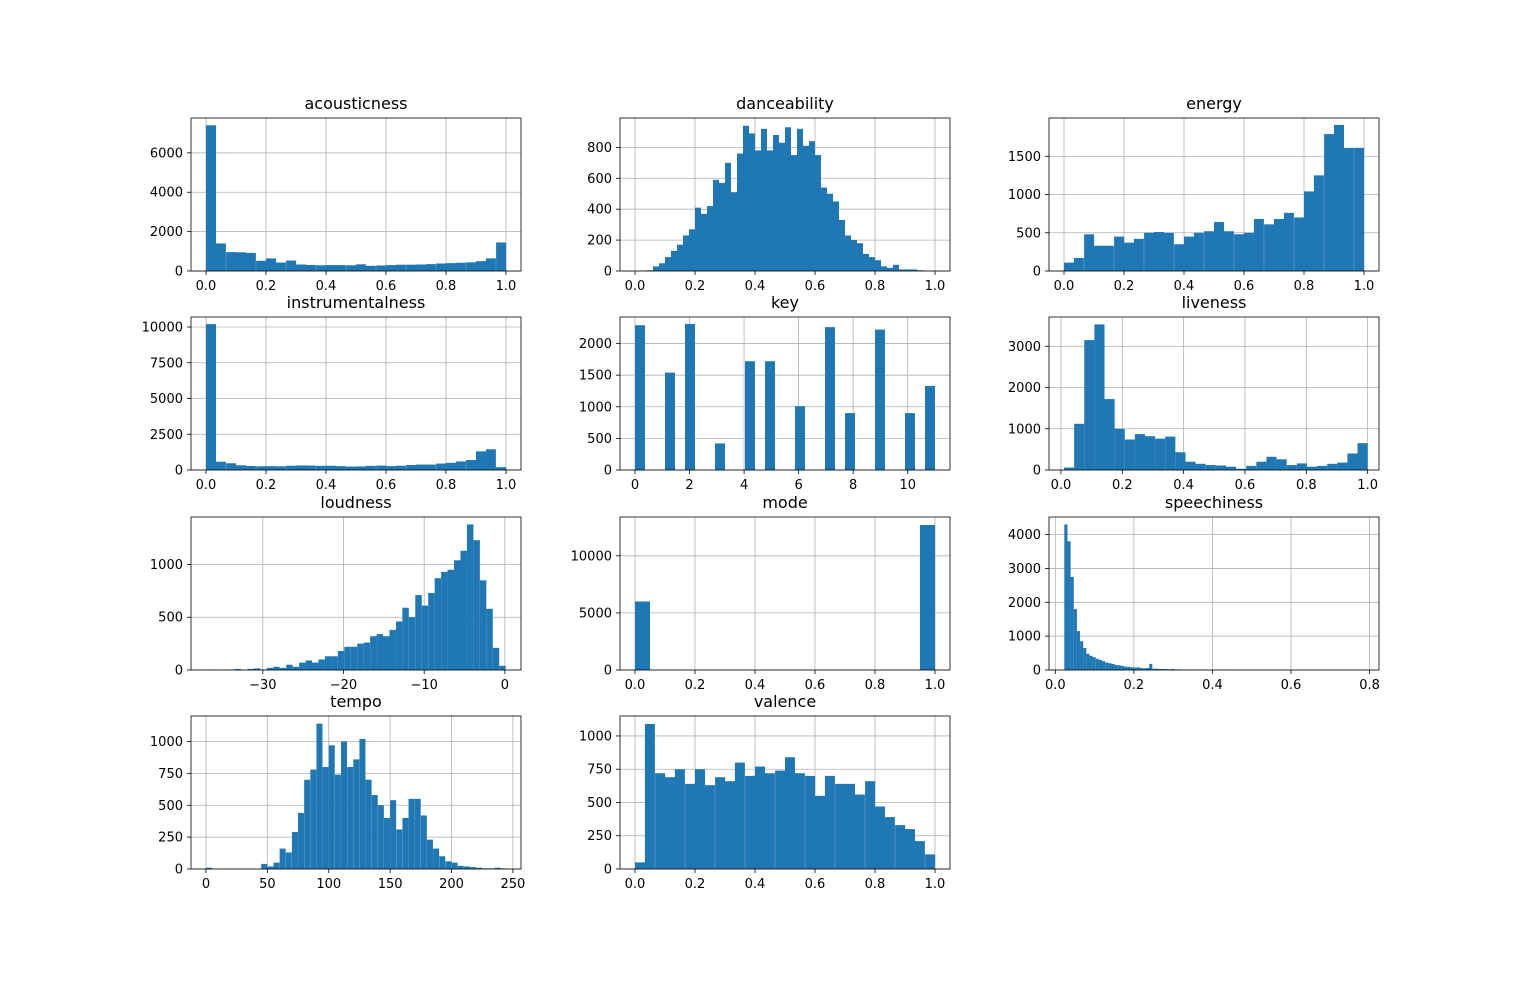  What do you see at coordinates (1214, 593) in the screenshot?
I see `axes-frame` at bounding box center [1214, 593].